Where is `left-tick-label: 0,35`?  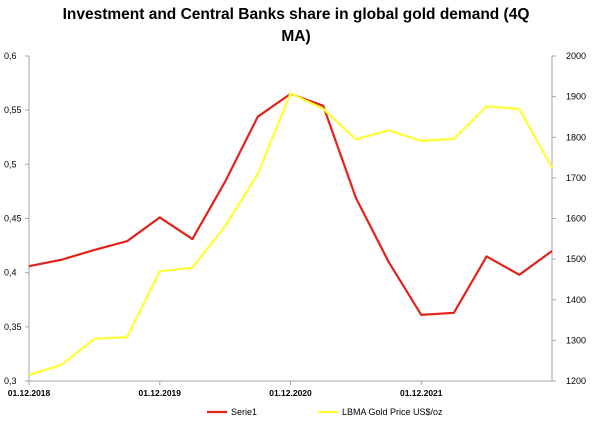
left-tick-label: 0,35 is located at coordinates (13, 327).